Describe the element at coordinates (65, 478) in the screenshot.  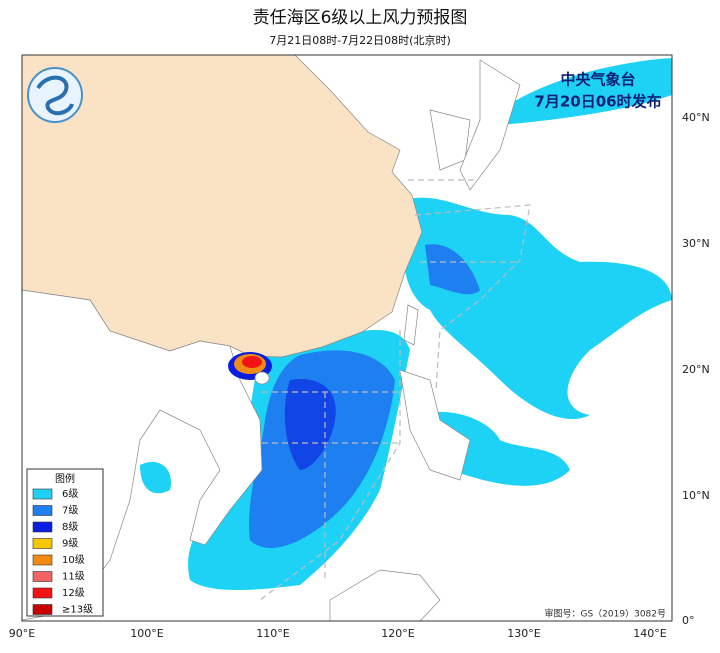
I see `legend-title: 图例` at that location.